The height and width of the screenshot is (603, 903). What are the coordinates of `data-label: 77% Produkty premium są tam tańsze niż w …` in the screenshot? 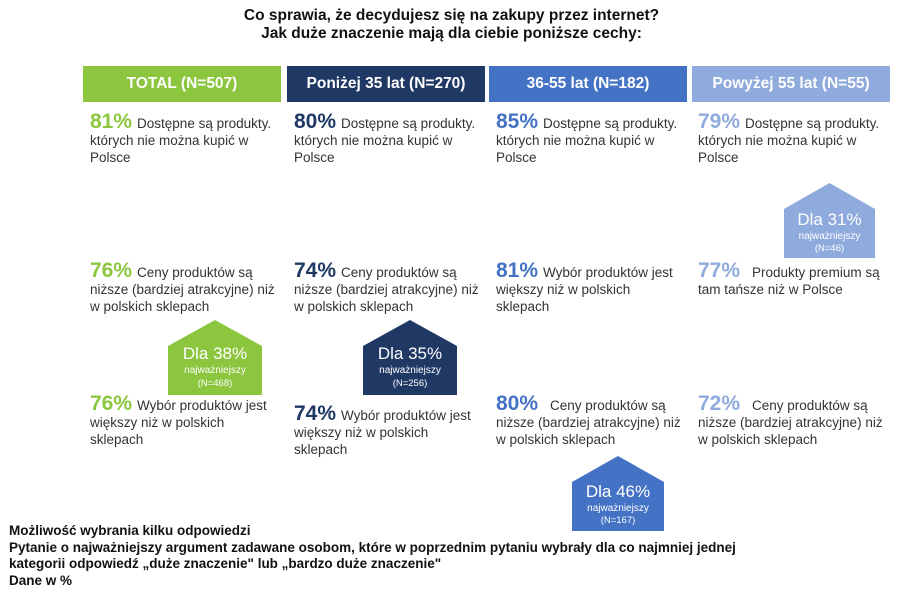 It's located at (793, 278).